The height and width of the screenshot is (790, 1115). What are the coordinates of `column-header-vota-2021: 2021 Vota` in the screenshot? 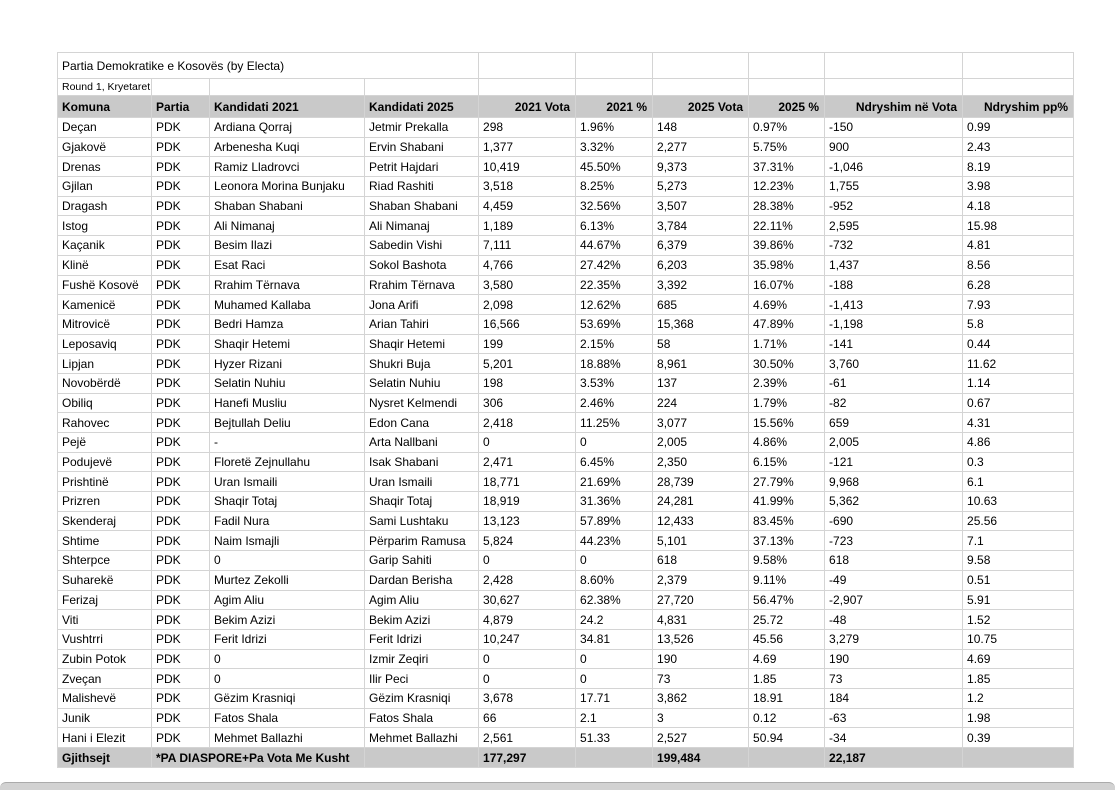 It's located at (527, 106).